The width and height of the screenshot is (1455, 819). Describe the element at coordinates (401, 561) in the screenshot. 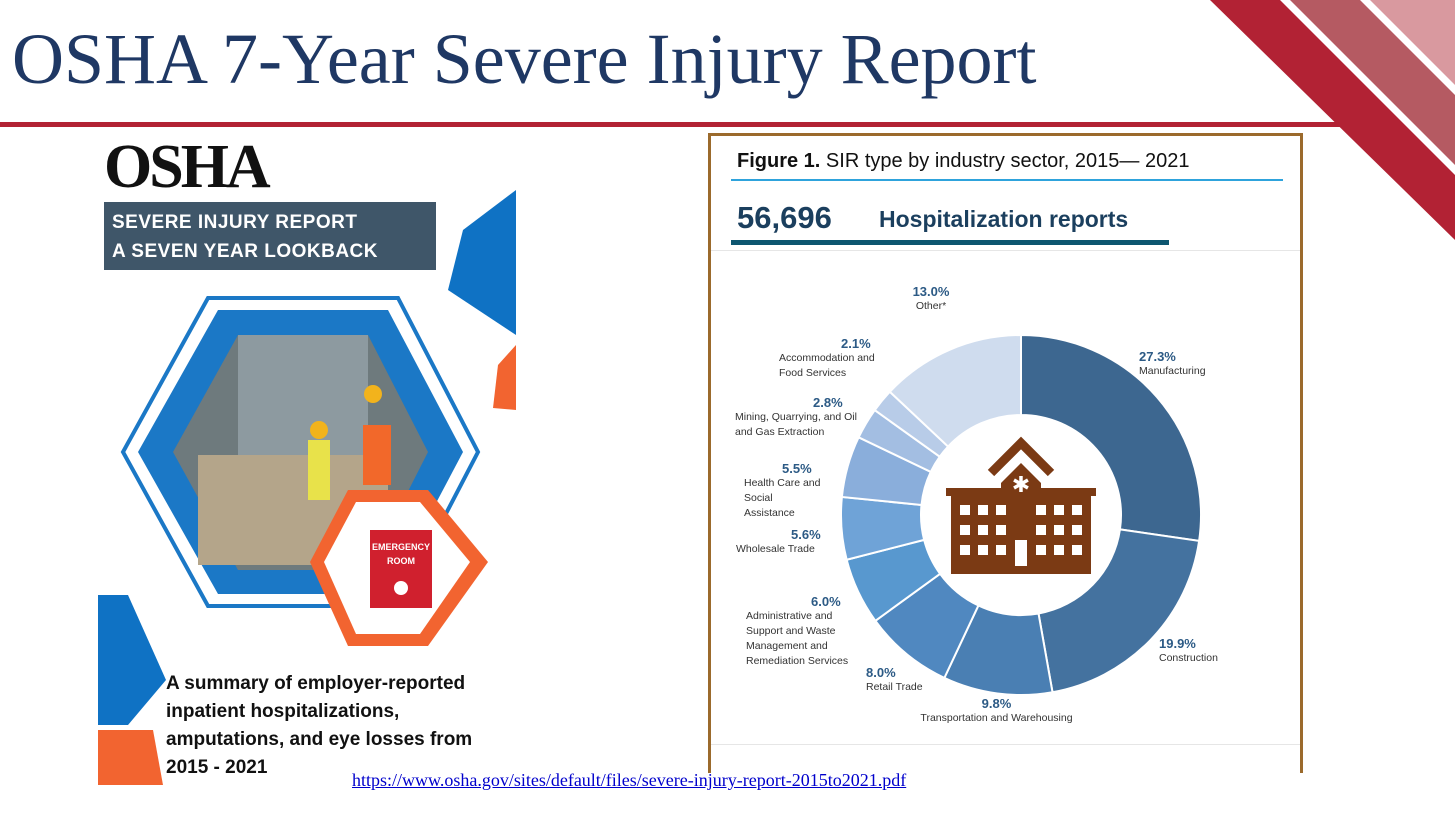

I see `sign-line-2: ROOM` at that location.